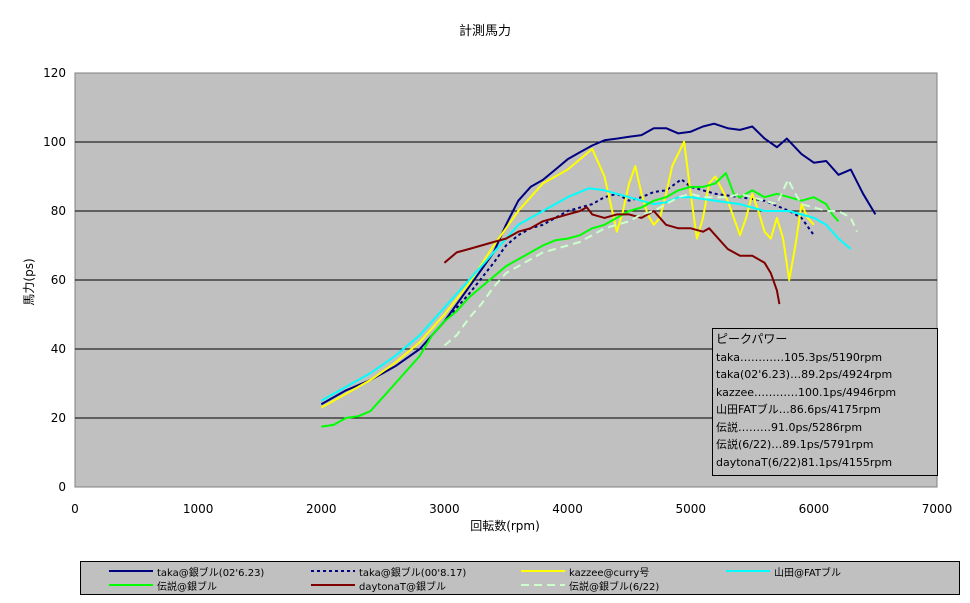 This screenshot has width=970, height=603. I want to click on peak-power-row: taka(02'6.23)…89.2ps/4924rpm, so click(825, 375).